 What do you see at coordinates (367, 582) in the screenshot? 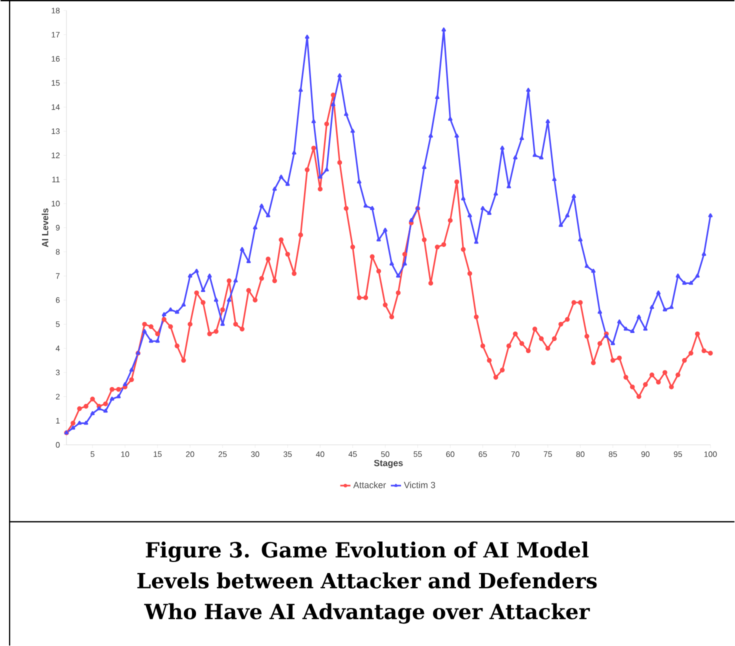
I see `caption: Figure 3. Game Evolution of AI Model Levels between Attacker and Defenders Who Have AI Advantage over Attacker` at bounding box center [367, 582].